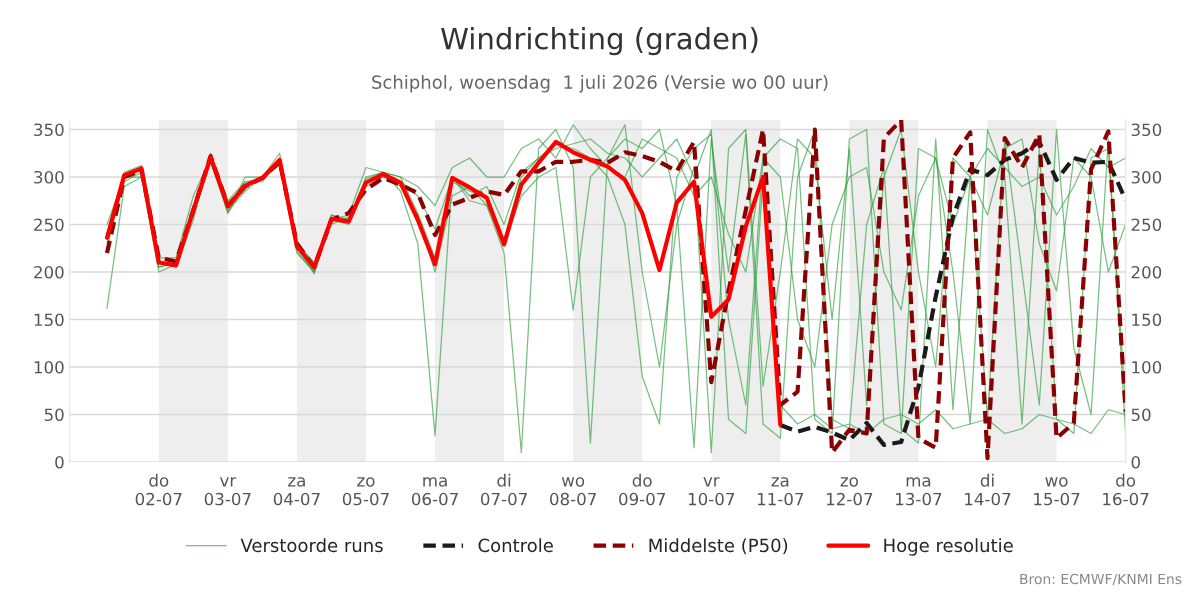 The width and height of the screenshot is (1200, 600). Describe the element at coordinates (49, 367) in the screenshot. I see `y-tick-label: 100` at that location.